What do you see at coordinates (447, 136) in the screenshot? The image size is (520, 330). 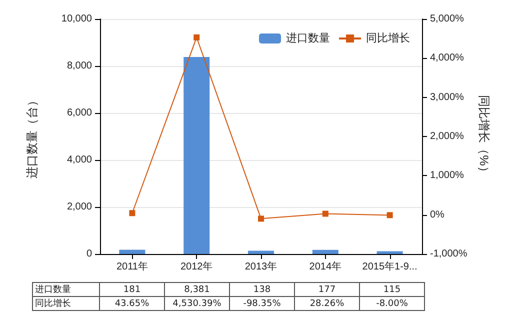 I see `y2-tick-label: 2,000%` at bounding box center [447, 136].